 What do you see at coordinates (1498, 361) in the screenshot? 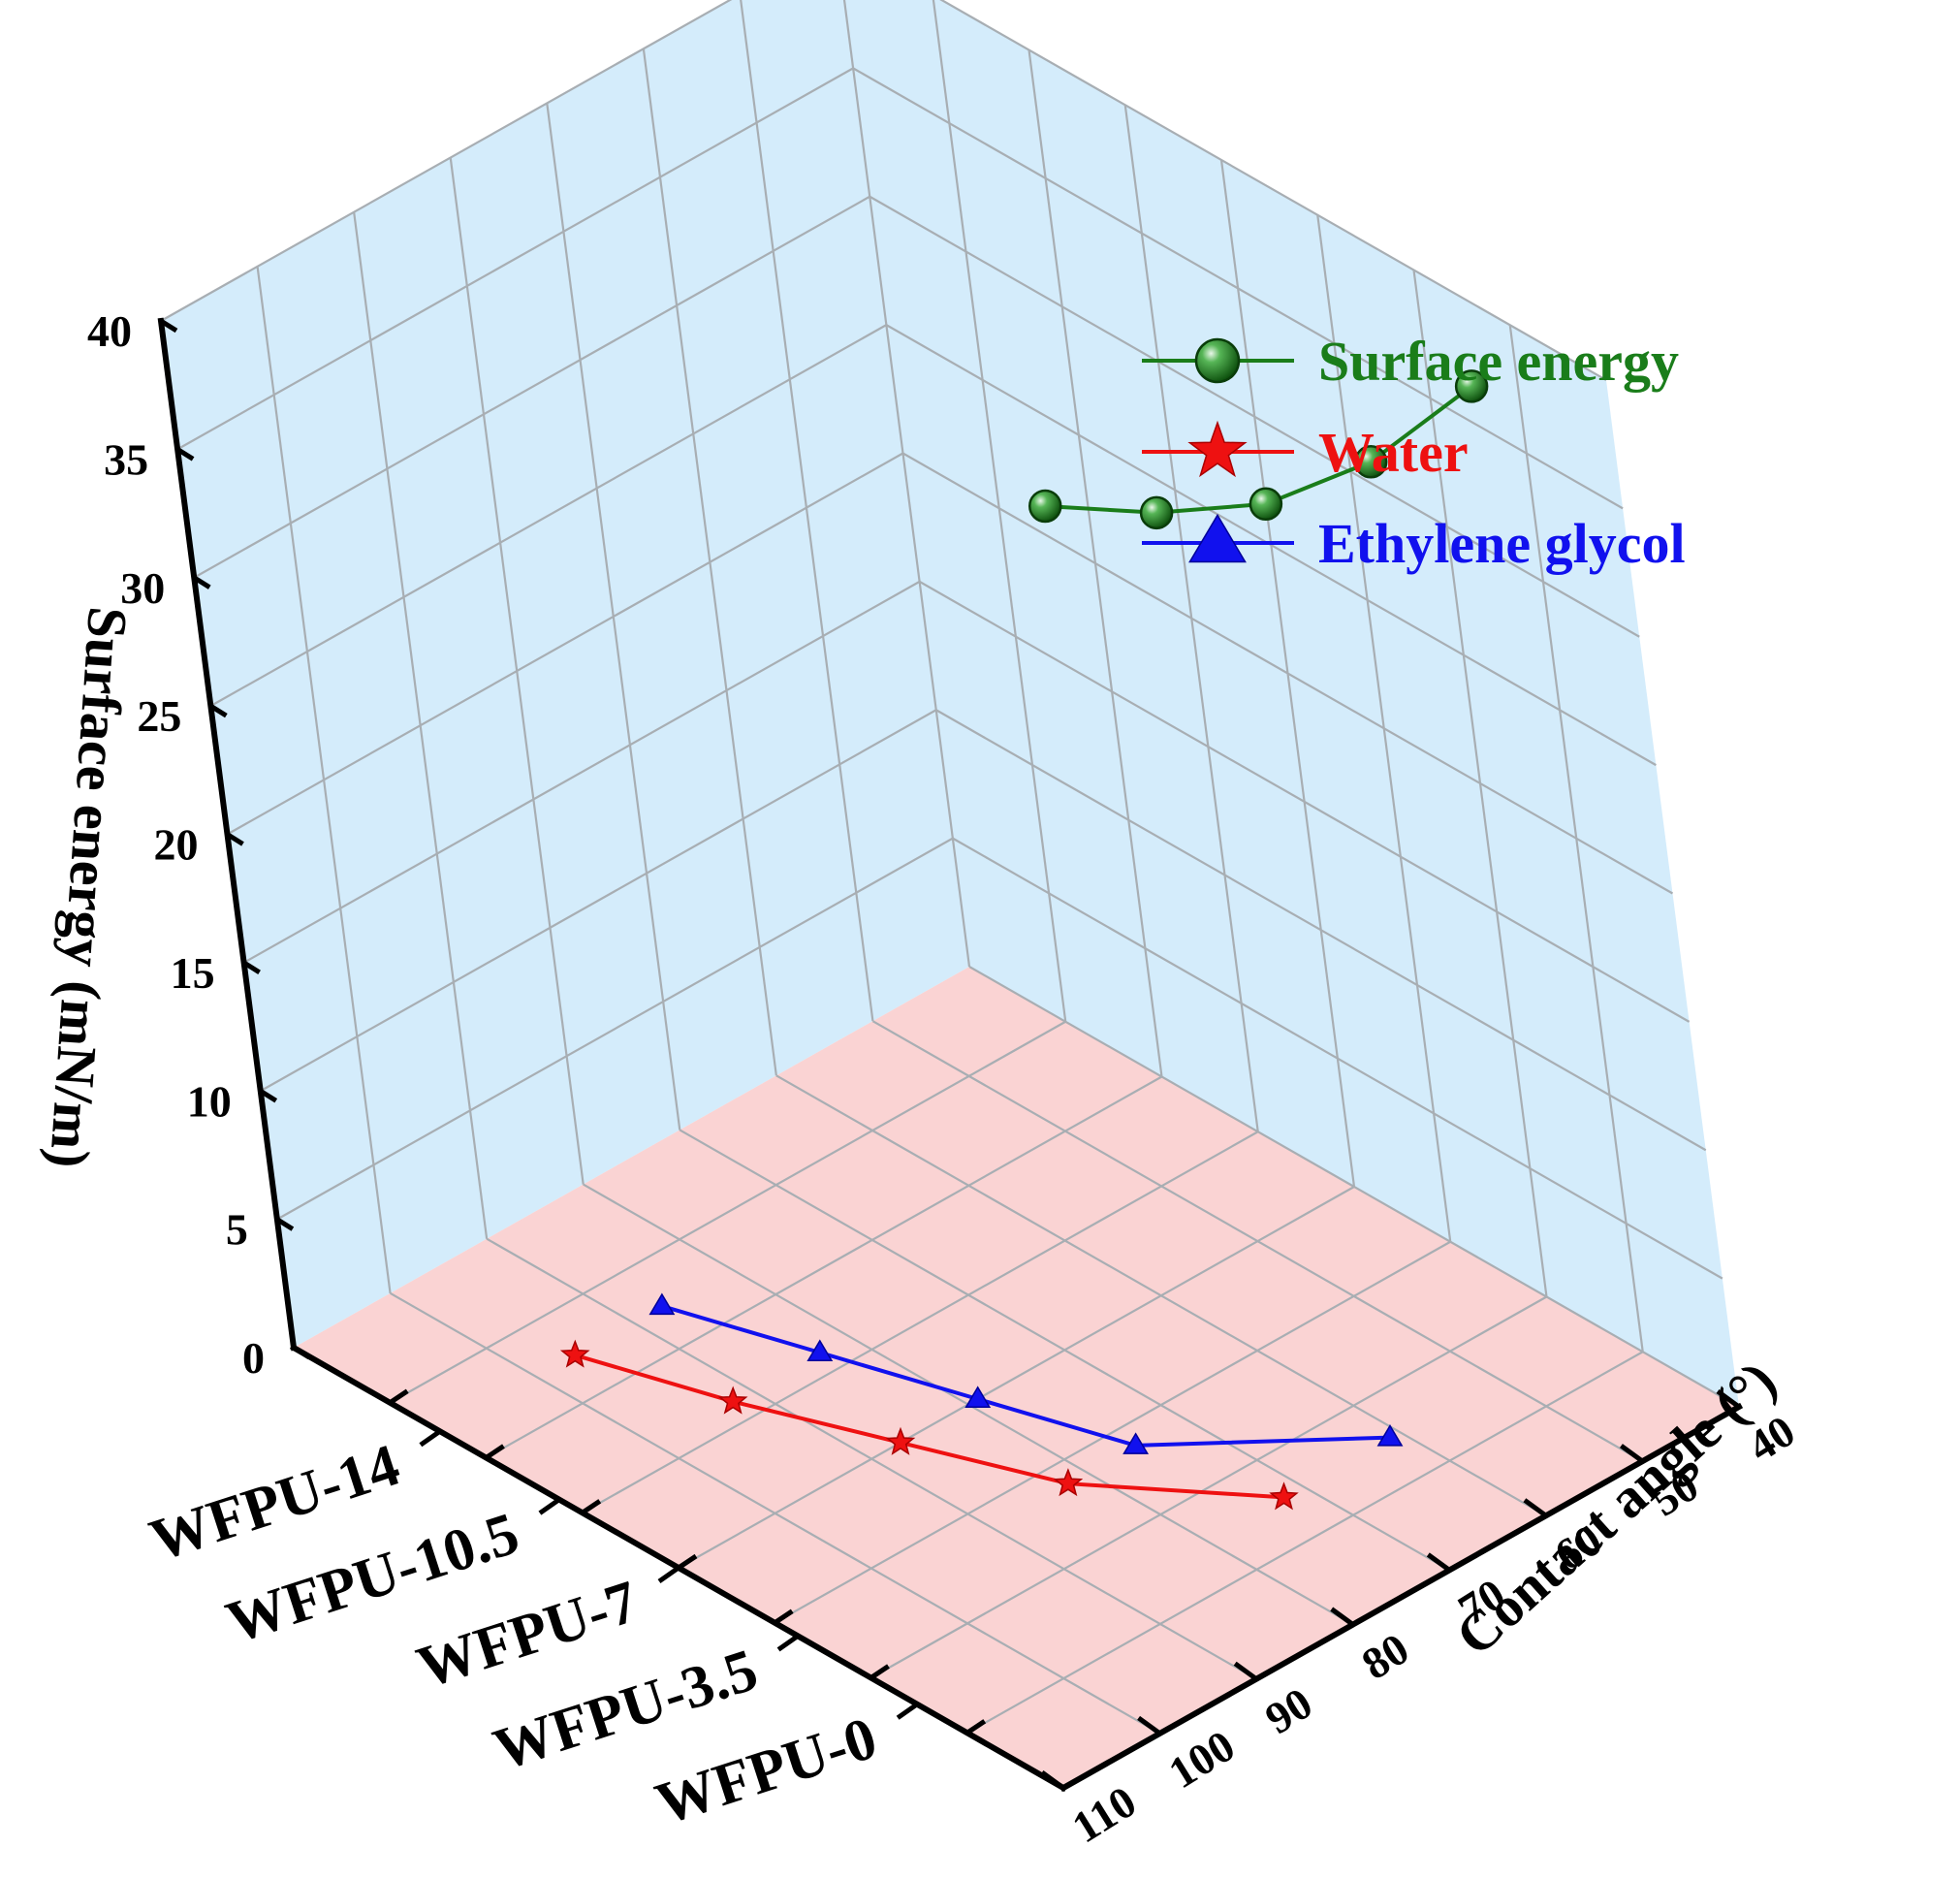
I see `legend-label: Surface energy` at bounding box center [1498, 361].